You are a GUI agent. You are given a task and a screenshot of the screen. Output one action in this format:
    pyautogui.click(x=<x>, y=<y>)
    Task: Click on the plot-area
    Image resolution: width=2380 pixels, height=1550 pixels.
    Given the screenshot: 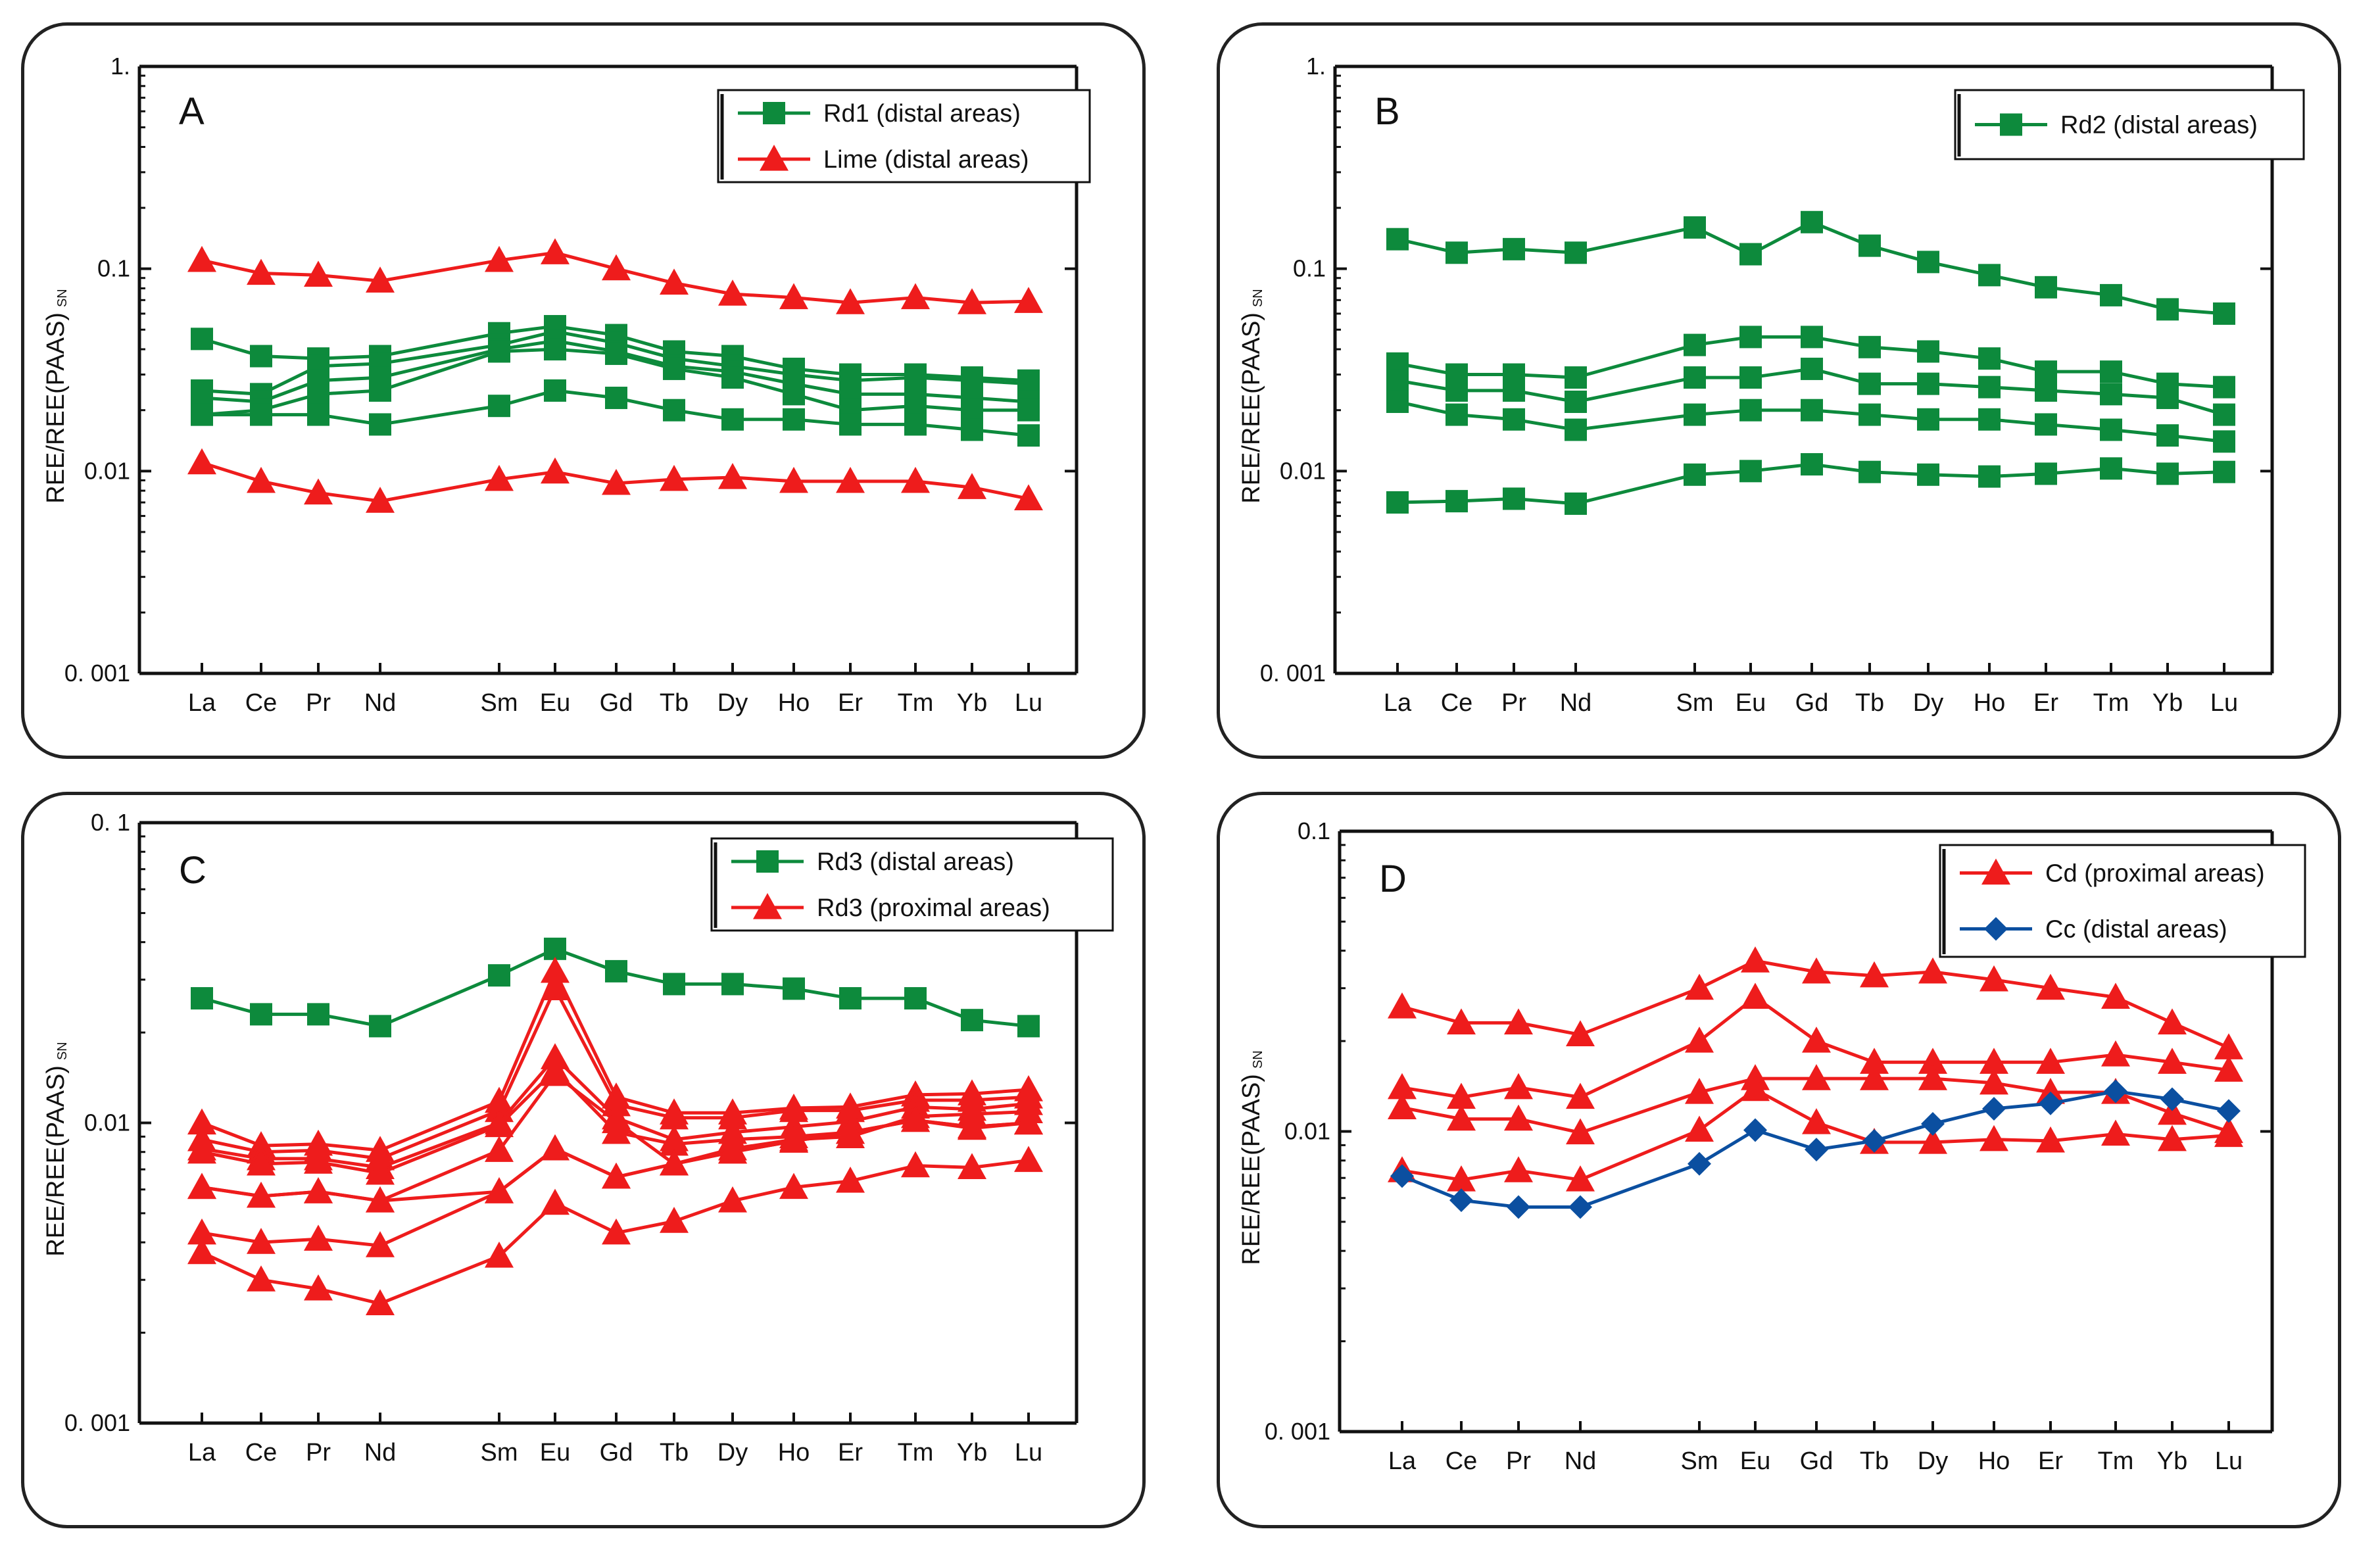 What is the action you would take?
    pyautogui.click(x=615, y=375)
    